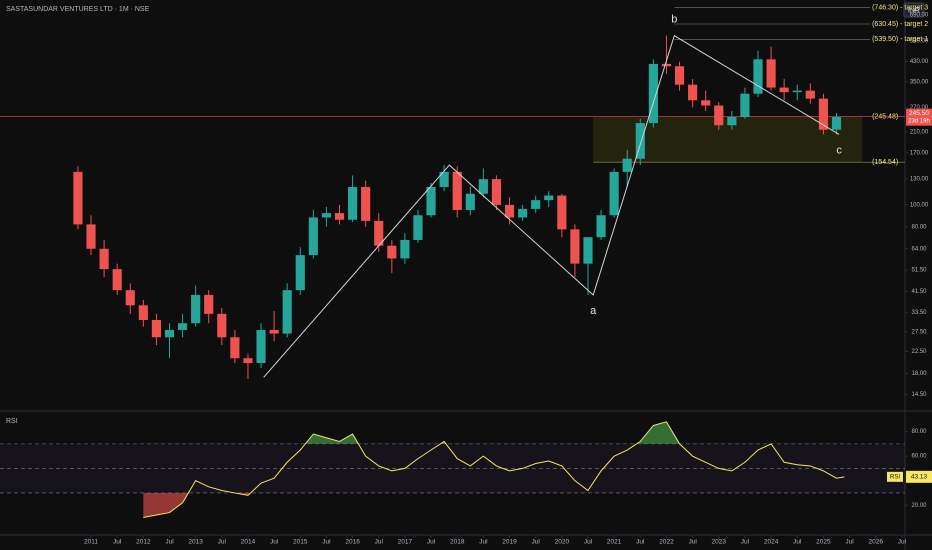 This screenshot has width=932, height=550. Describe the element at coordinates (919, 42) in the screenshot. I see `y-tick-label: 530.00` at that location.